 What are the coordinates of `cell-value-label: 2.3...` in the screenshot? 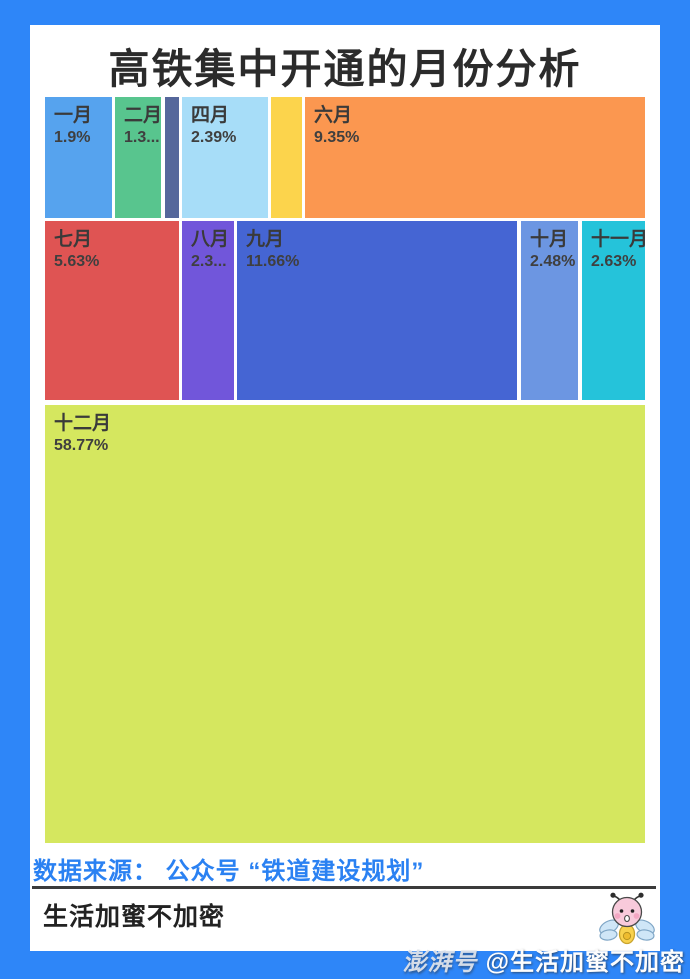 It's located at (209, 261).